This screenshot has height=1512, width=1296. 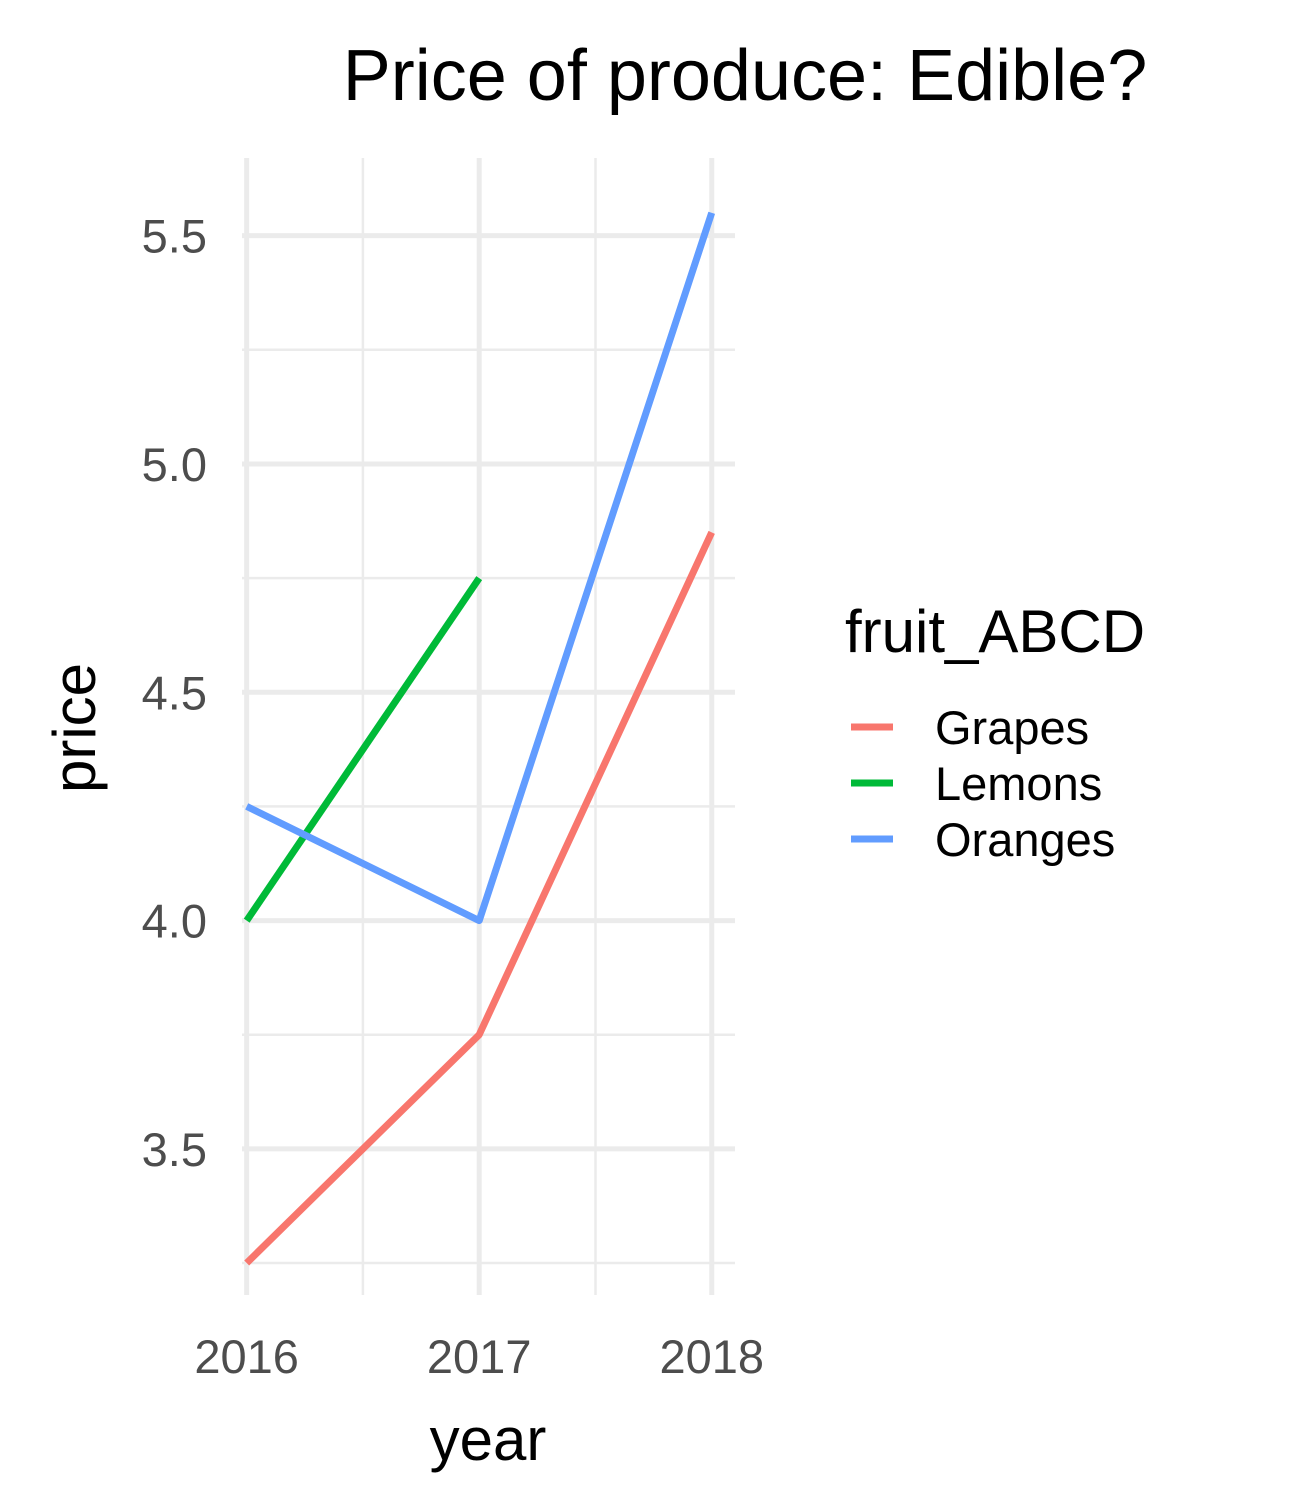 I want to click on y-axis-ticks: 3.5 4.0 4.5 5.0 5.5, so click(x=174, y=693).